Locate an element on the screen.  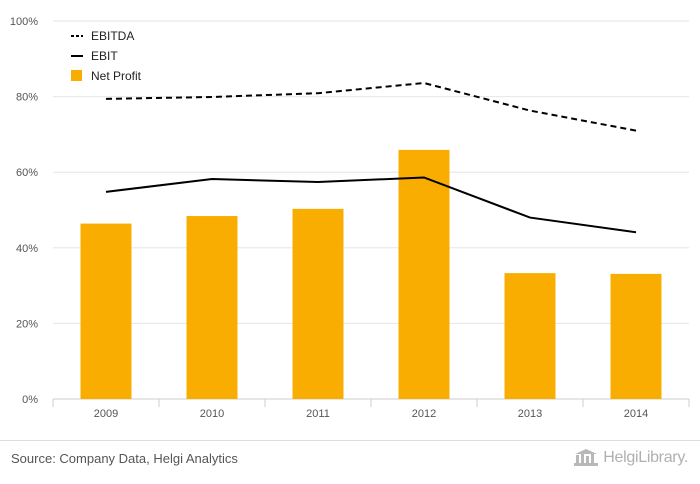
y-tick-label: 80% is located at coordinates (27, 98).